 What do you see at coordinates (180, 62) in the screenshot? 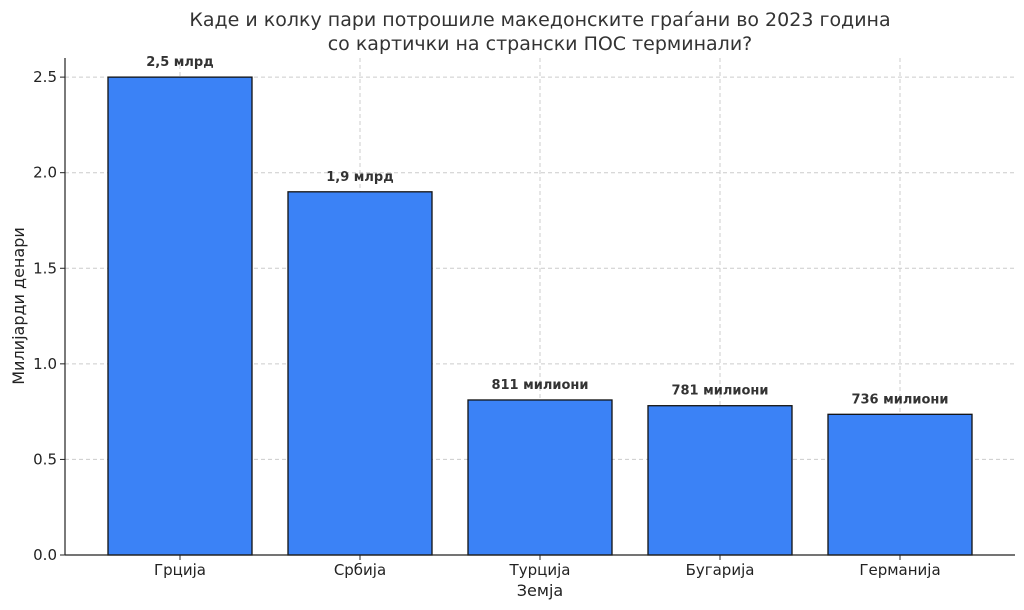
I see `bar-value-label: 2,5 млрд` at bounding box center [180, 62].